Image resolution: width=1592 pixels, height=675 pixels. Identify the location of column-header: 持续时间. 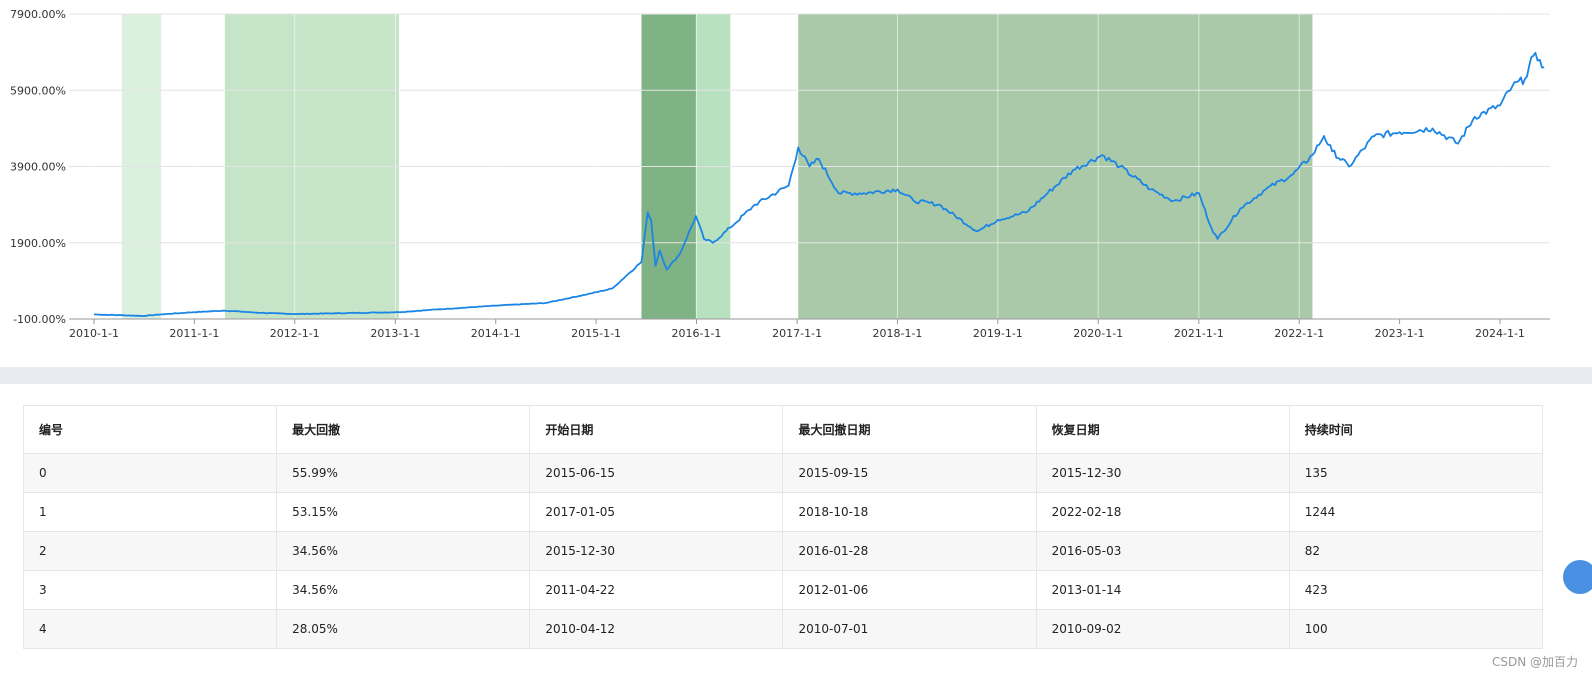
(1416, 429).